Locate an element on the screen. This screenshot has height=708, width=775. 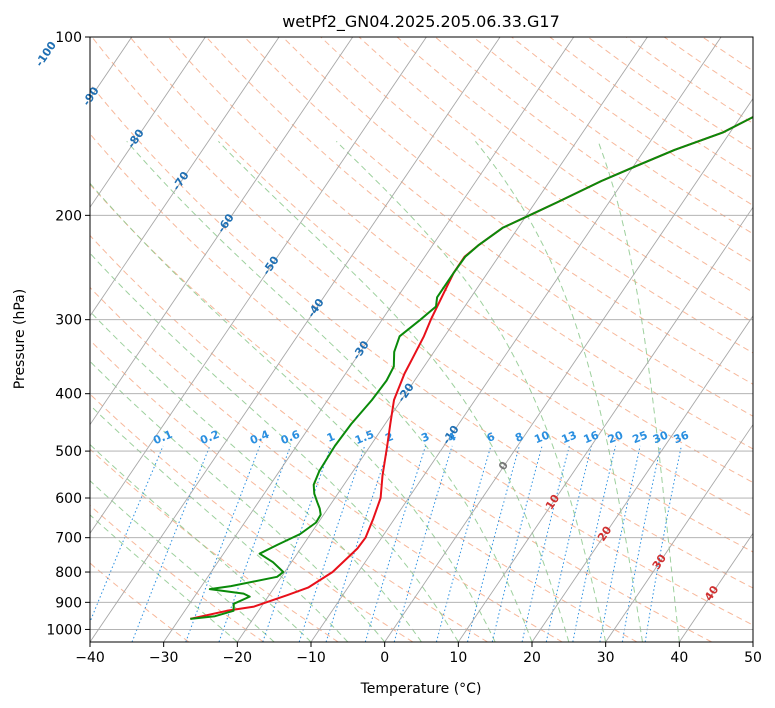
x-tick-label: 50 is located at coordinates (753, 658).